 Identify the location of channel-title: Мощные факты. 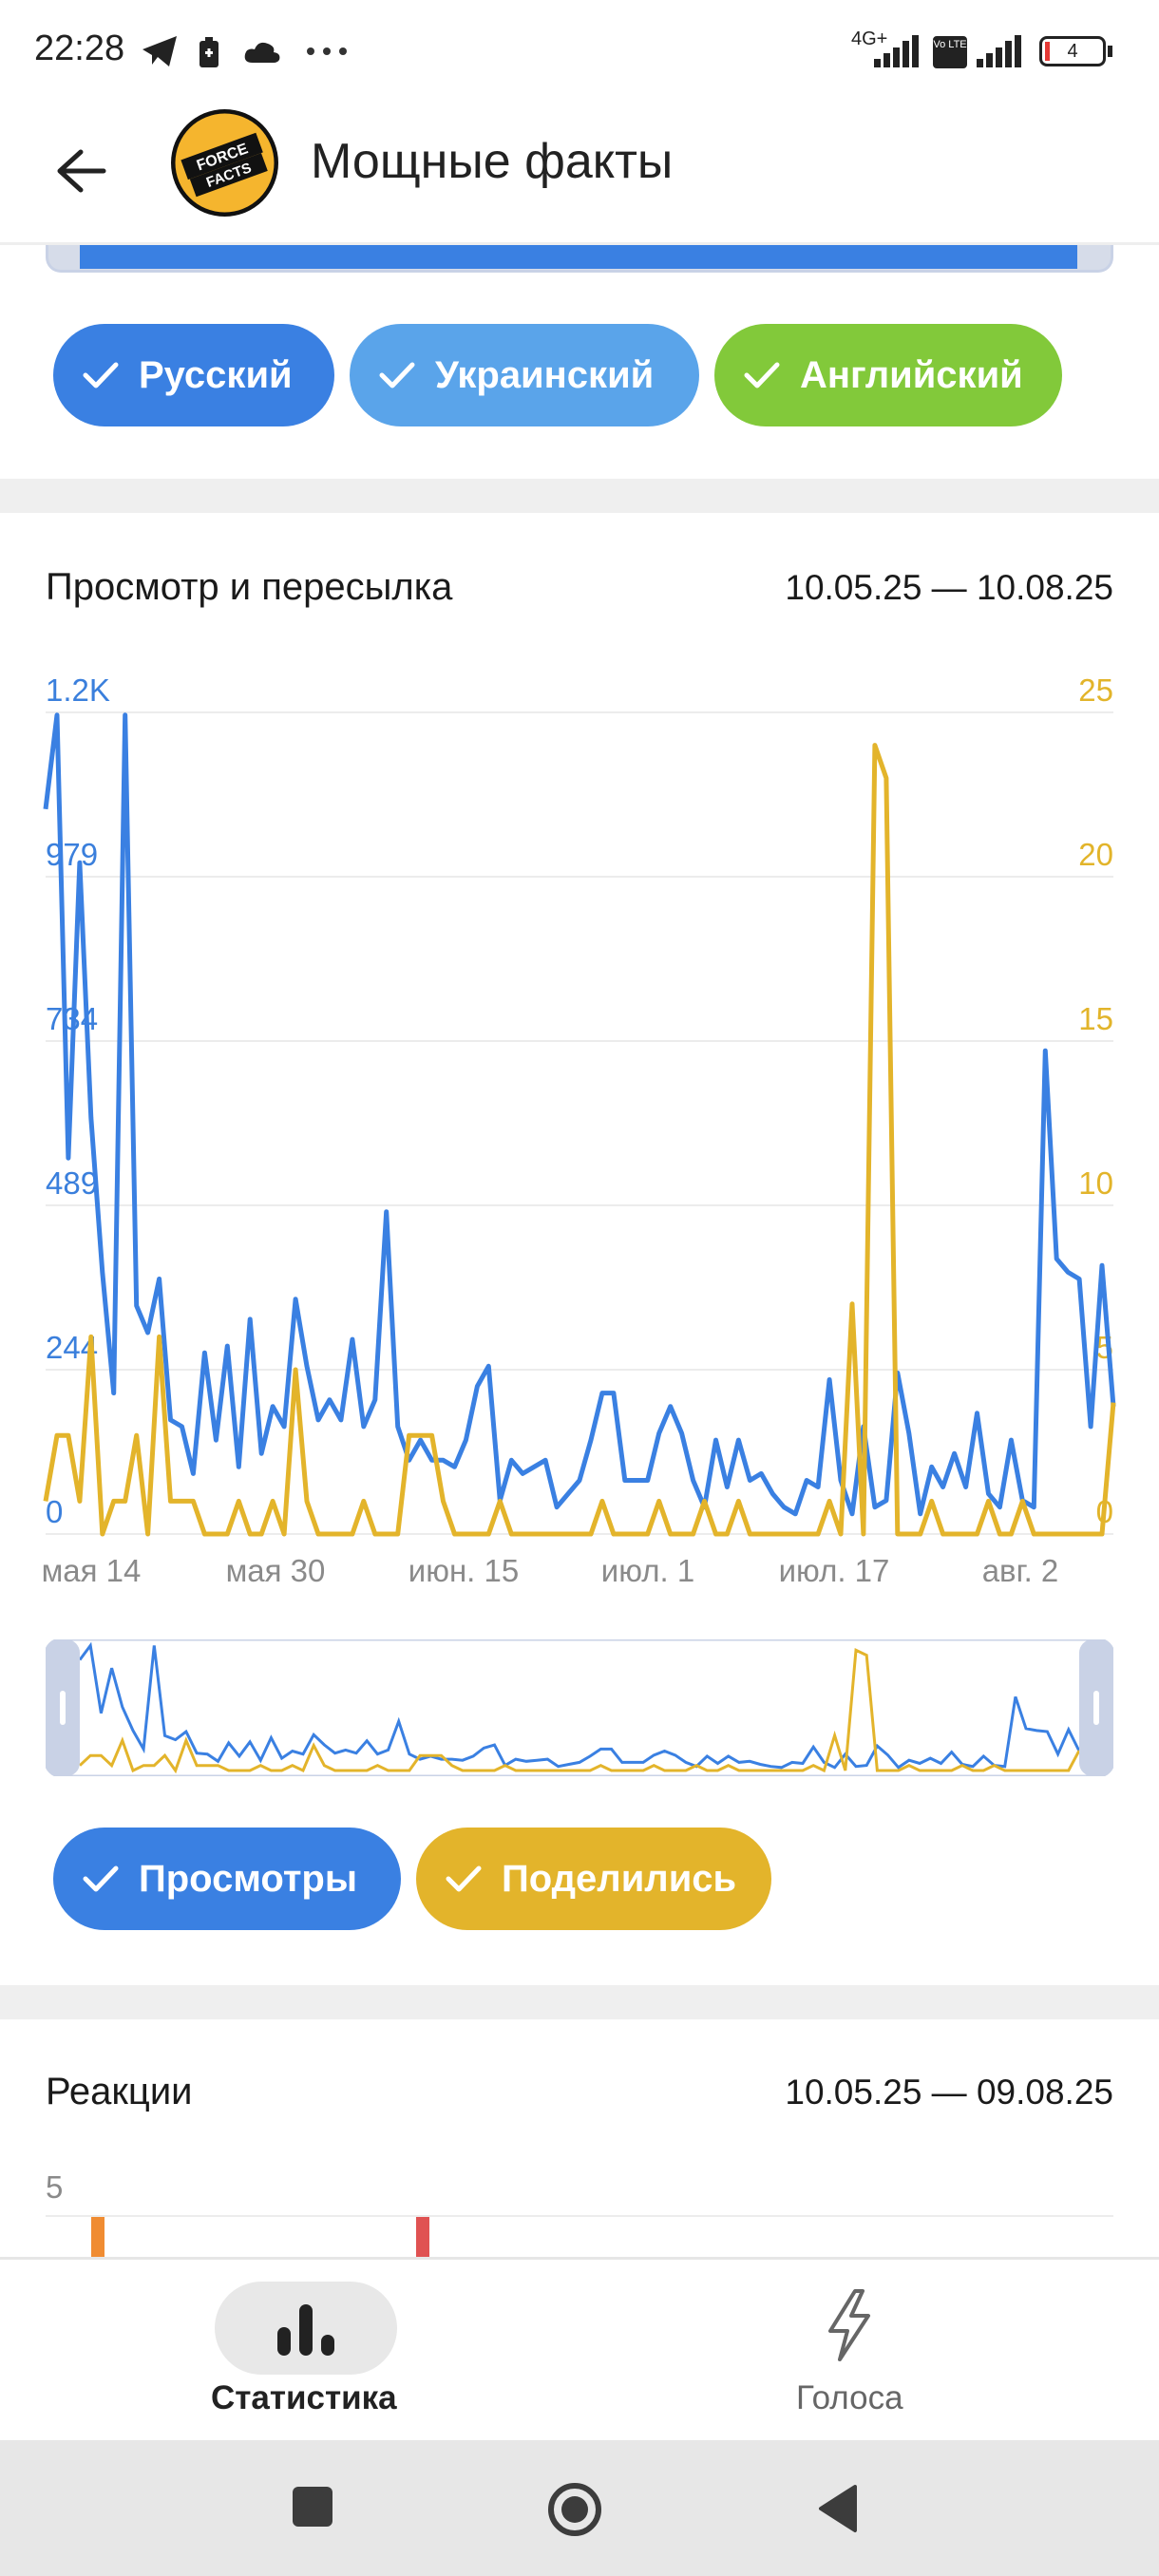
(492, 161).